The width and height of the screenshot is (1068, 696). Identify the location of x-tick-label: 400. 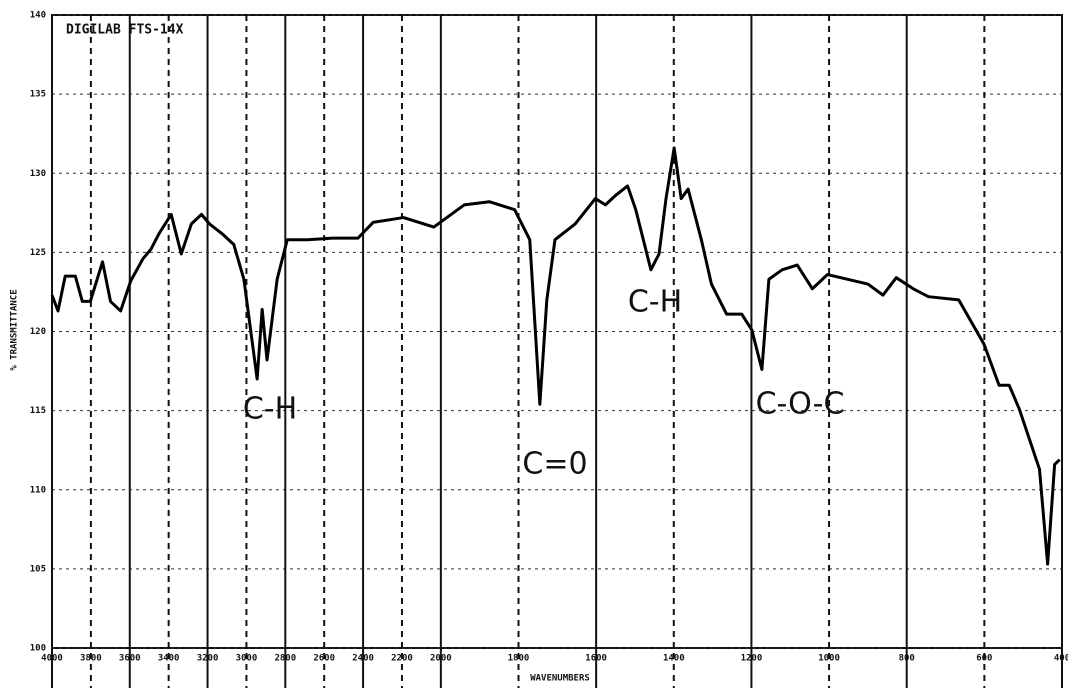
(1061, 659).